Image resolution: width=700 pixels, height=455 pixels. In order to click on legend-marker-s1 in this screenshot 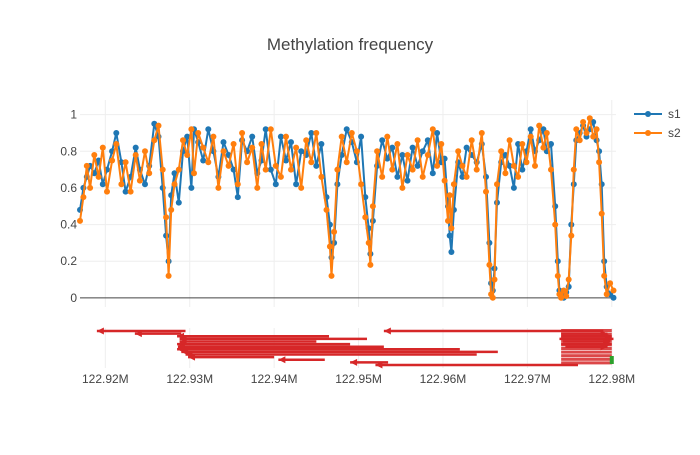, I will do `click(648, 114)`.